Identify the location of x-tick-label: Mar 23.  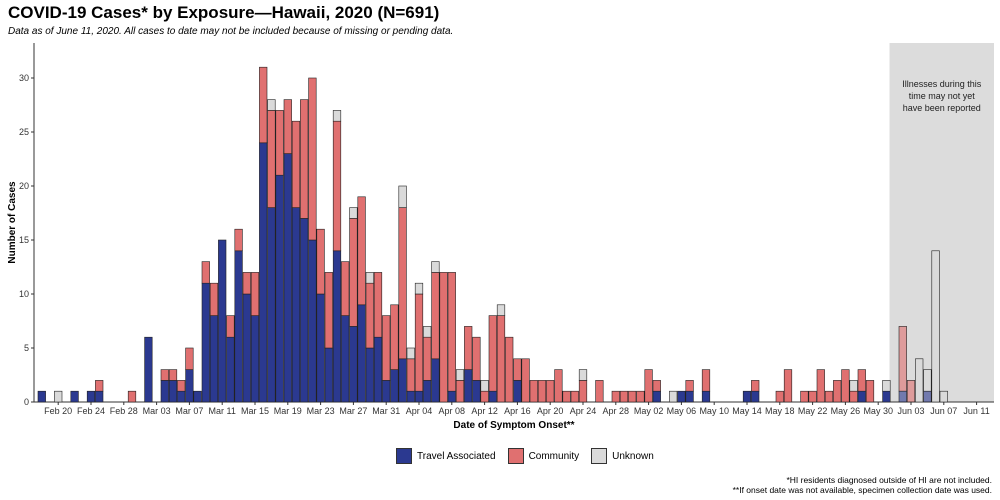
(321, 411).